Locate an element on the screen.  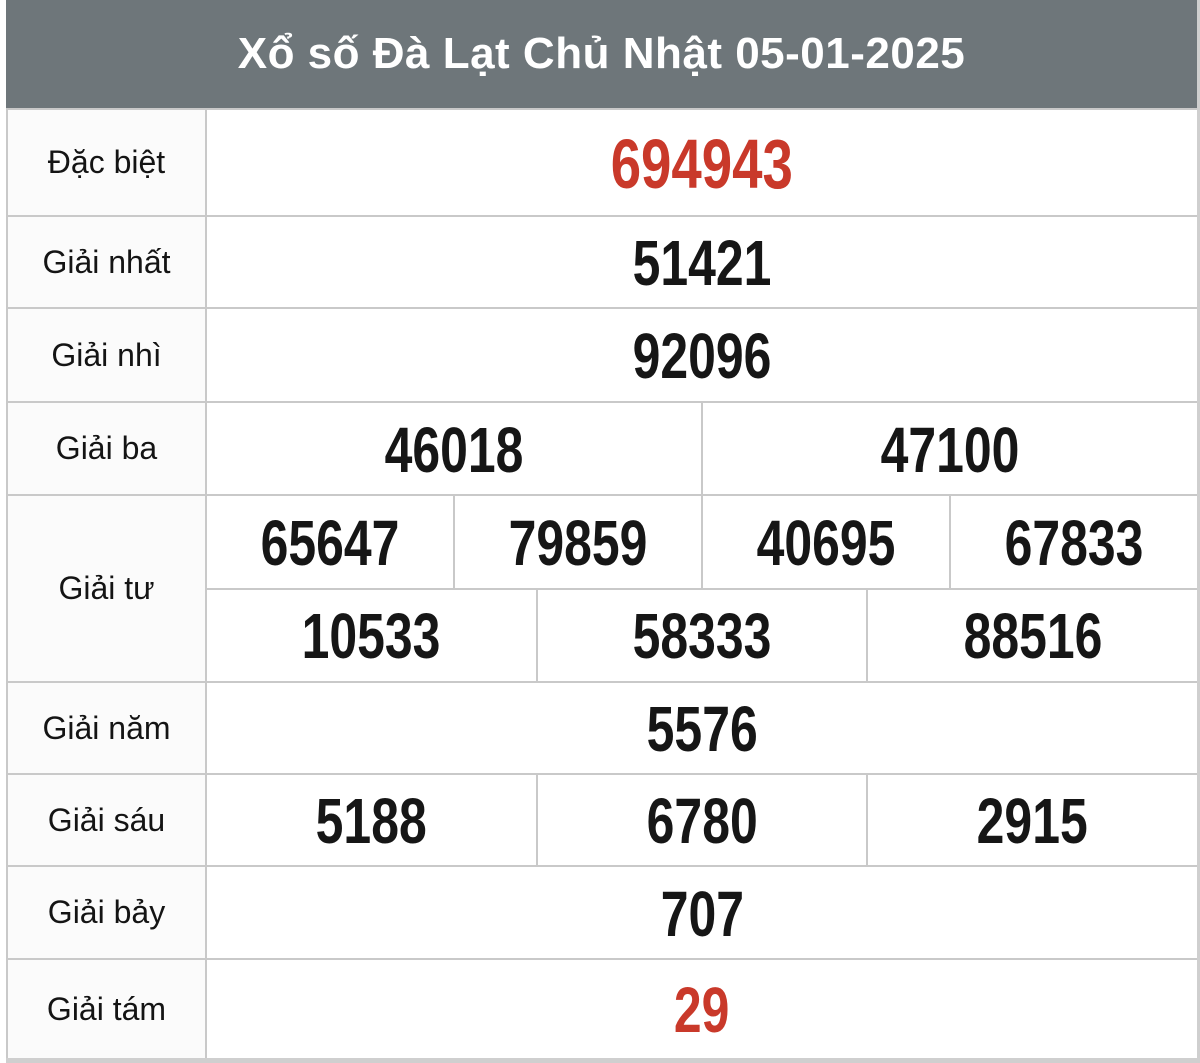
prize-cell: 79859 is located at coordinates (577, 542).